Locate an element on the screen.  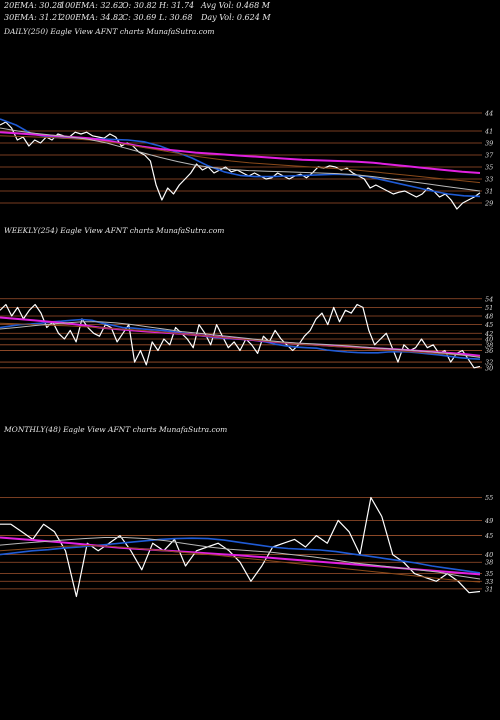
monthly-ema-blue-line is located at coordinates (240, 555).